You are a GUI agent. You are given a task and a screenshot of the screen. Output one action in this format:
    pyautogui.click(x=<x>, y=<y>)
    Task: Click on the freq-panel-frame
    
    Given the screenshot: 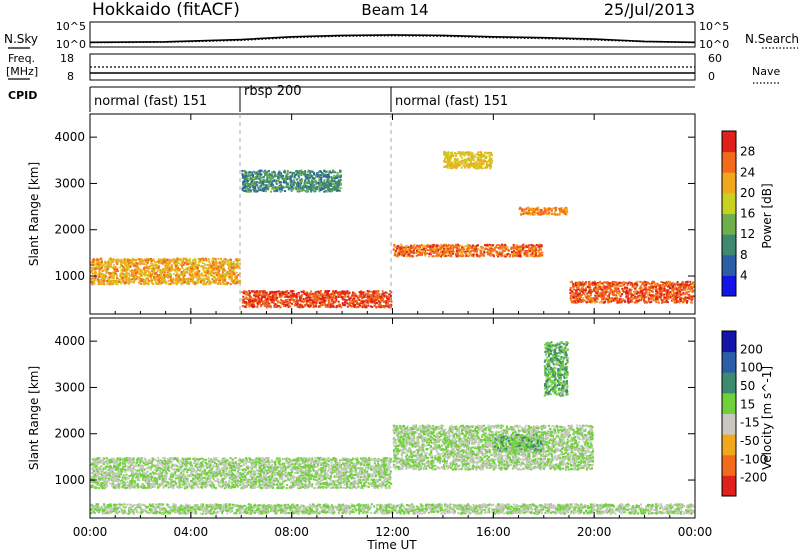 What is the action you would take?
    pyautogui.click(x=392, y=67)
    